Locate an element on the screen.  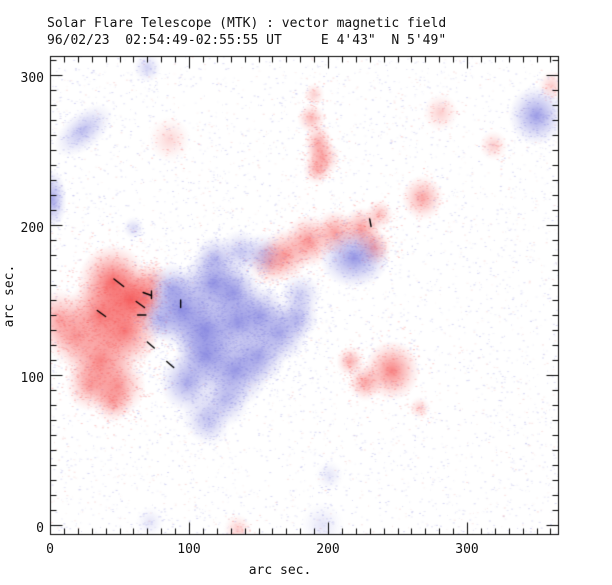
y-tick-label: 0 is located at coordinates (40, 528).